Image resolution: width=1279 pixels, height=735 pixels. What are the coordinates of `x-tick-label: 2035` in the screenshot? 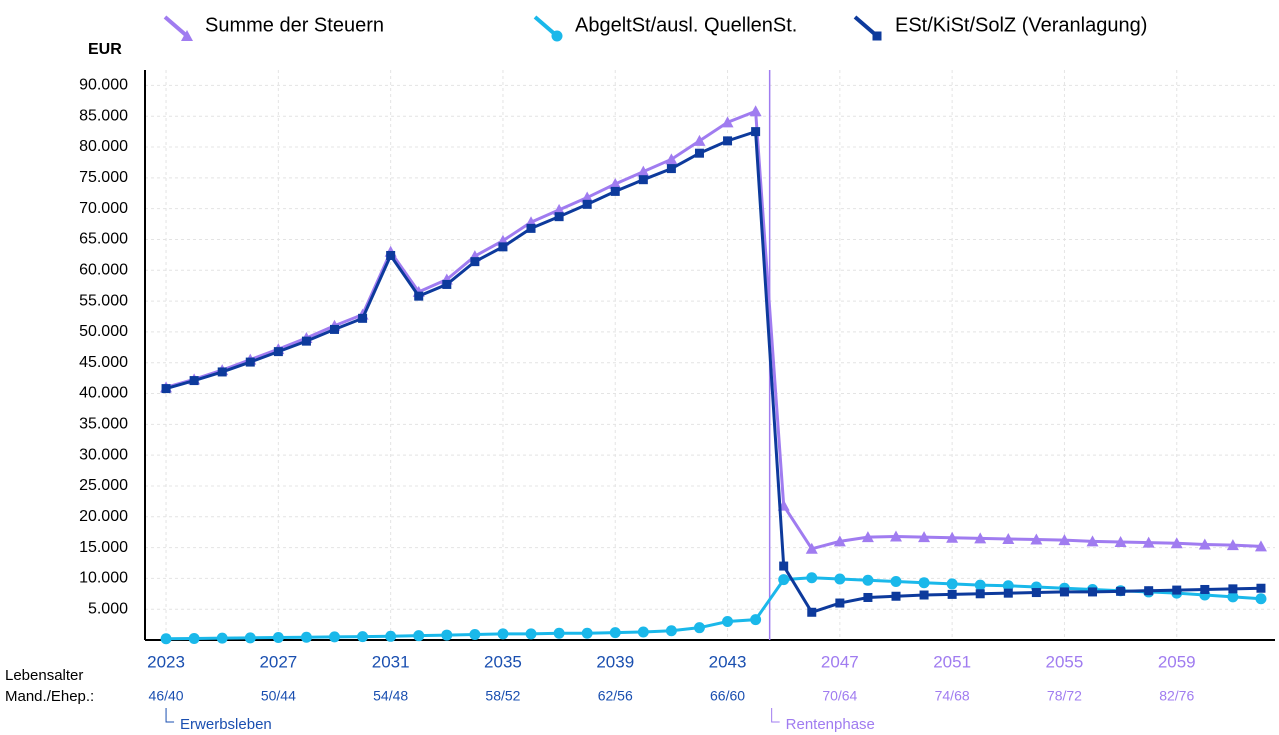 It's located at (503, 661).